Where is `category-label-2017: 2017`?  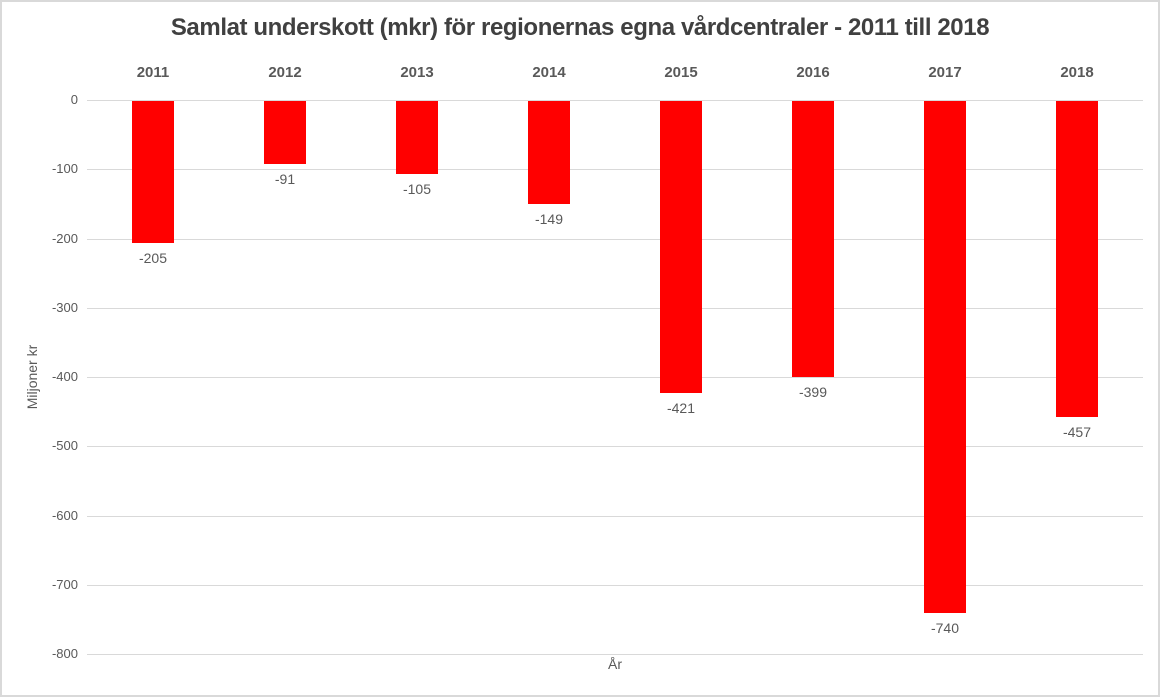 category-label-2017: 2017 is located at coordinates (945, 72).